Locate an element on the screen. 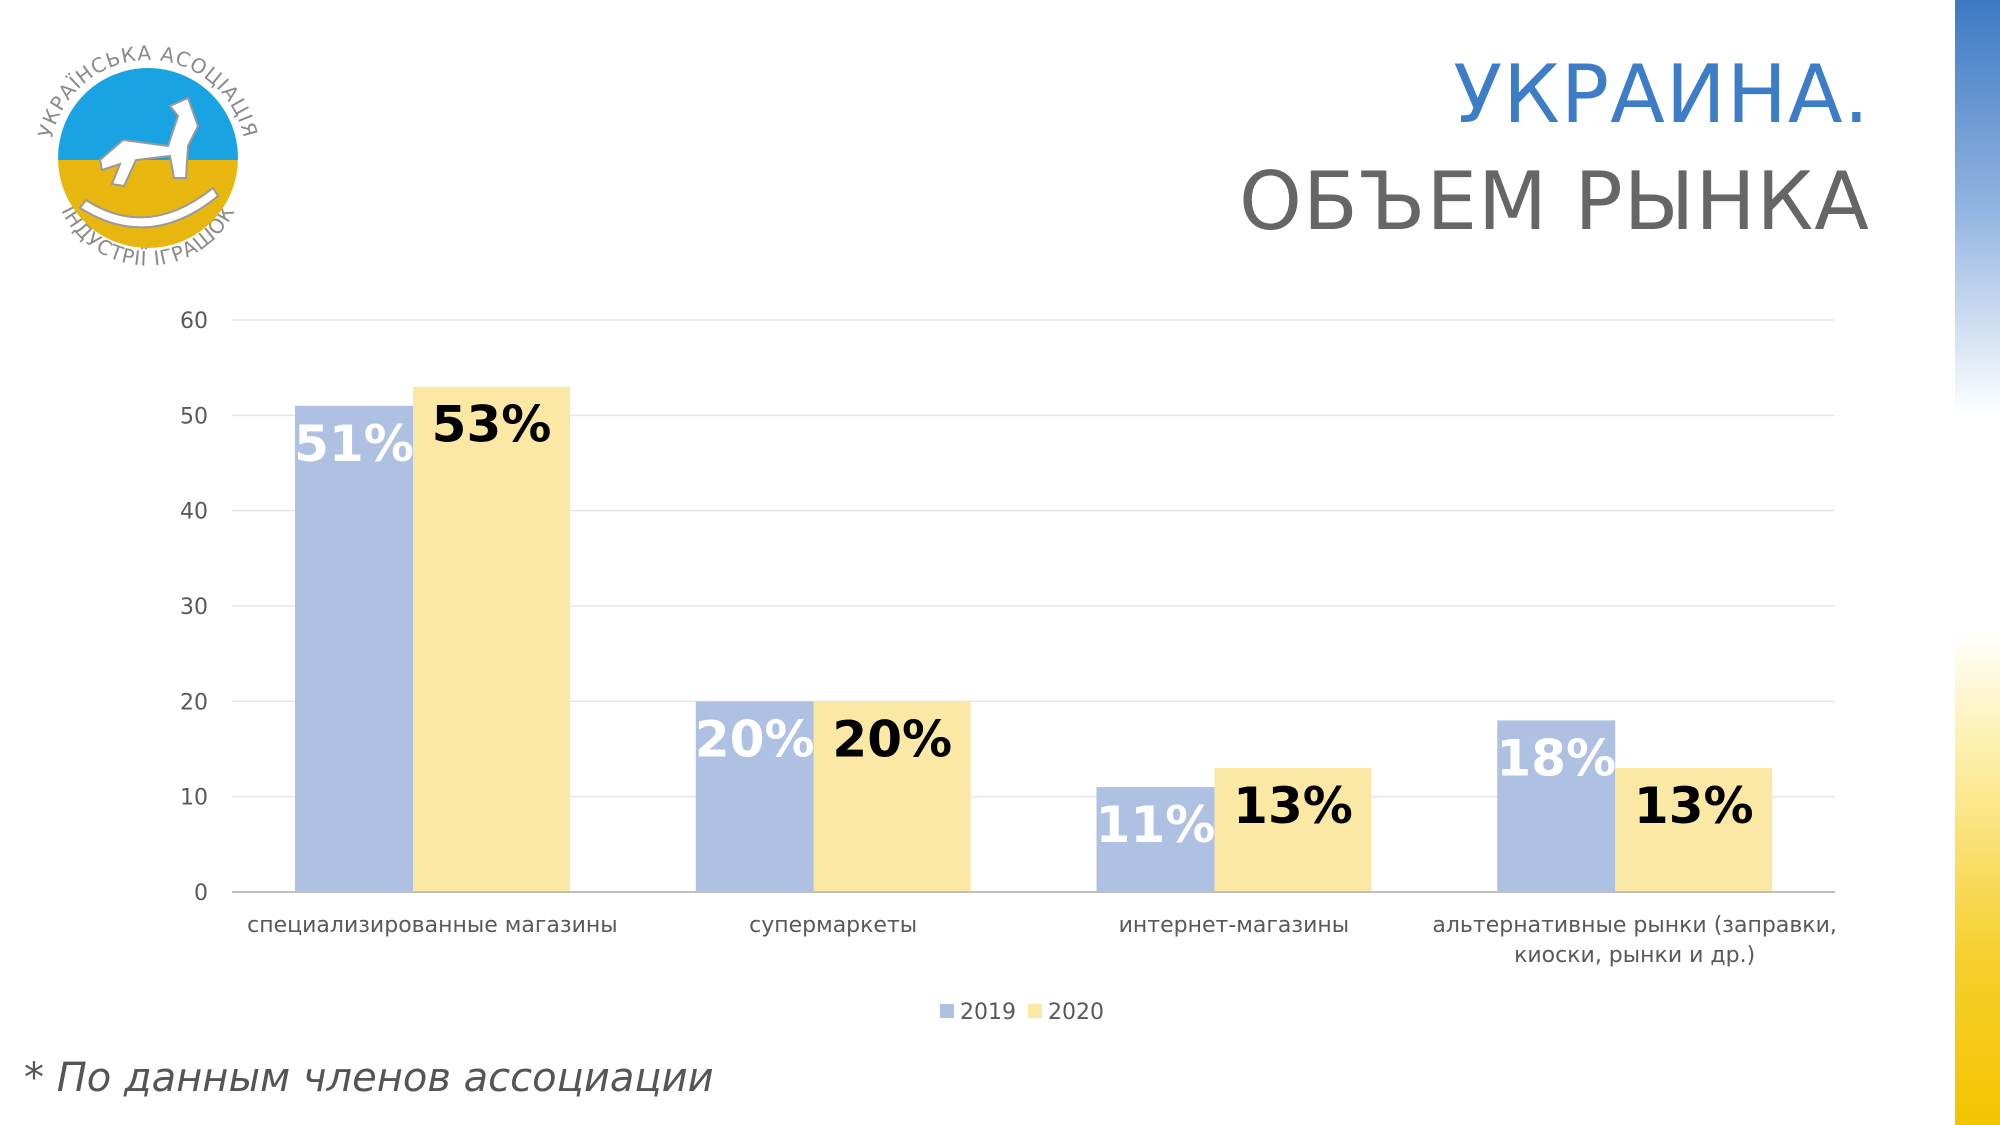 This screenshot has width=2000, height=1125. y-tick-label: 0 is located at coordinates (201, 893).